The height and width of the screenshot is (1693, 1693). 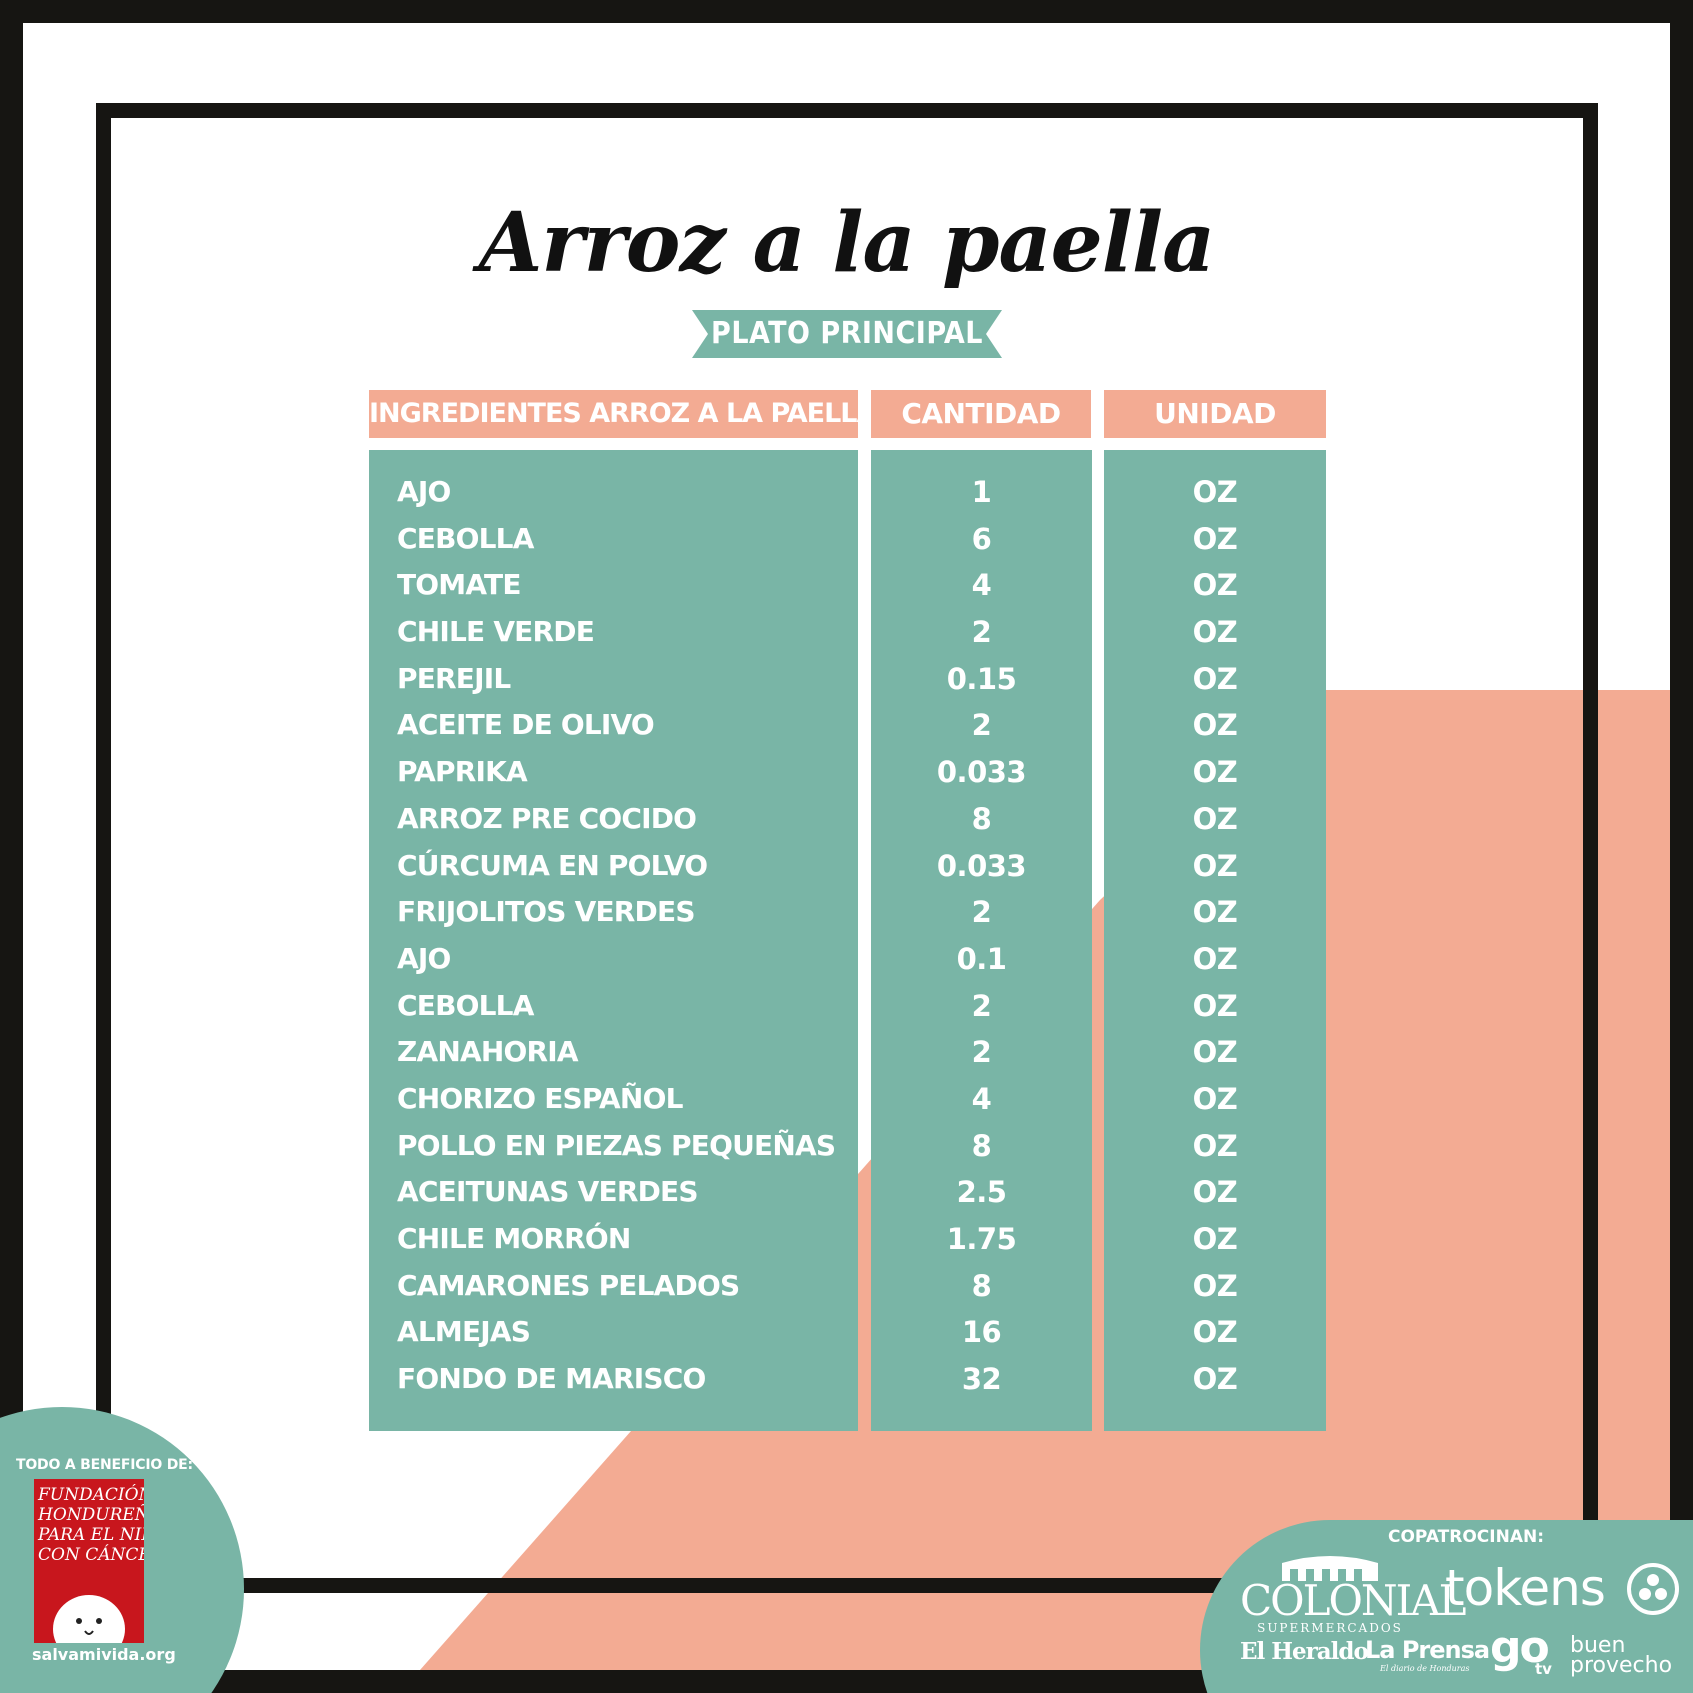 I want to click on quantity-cell: 32, so click(x=981, y=1379).